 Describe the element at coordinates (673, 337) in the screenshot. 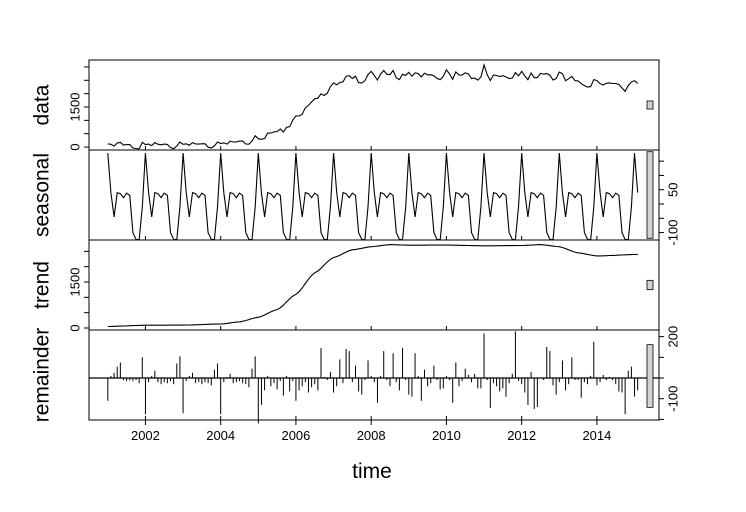

I see `y-tick-label: 200` at that location.